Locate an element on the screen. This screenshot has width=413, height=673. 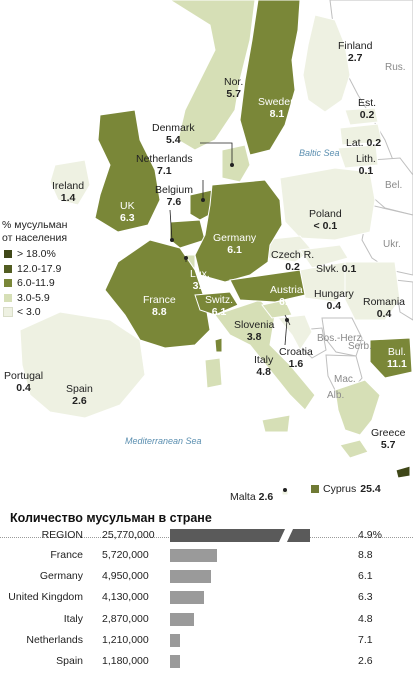
region-france is located at coordinates (157, 294).